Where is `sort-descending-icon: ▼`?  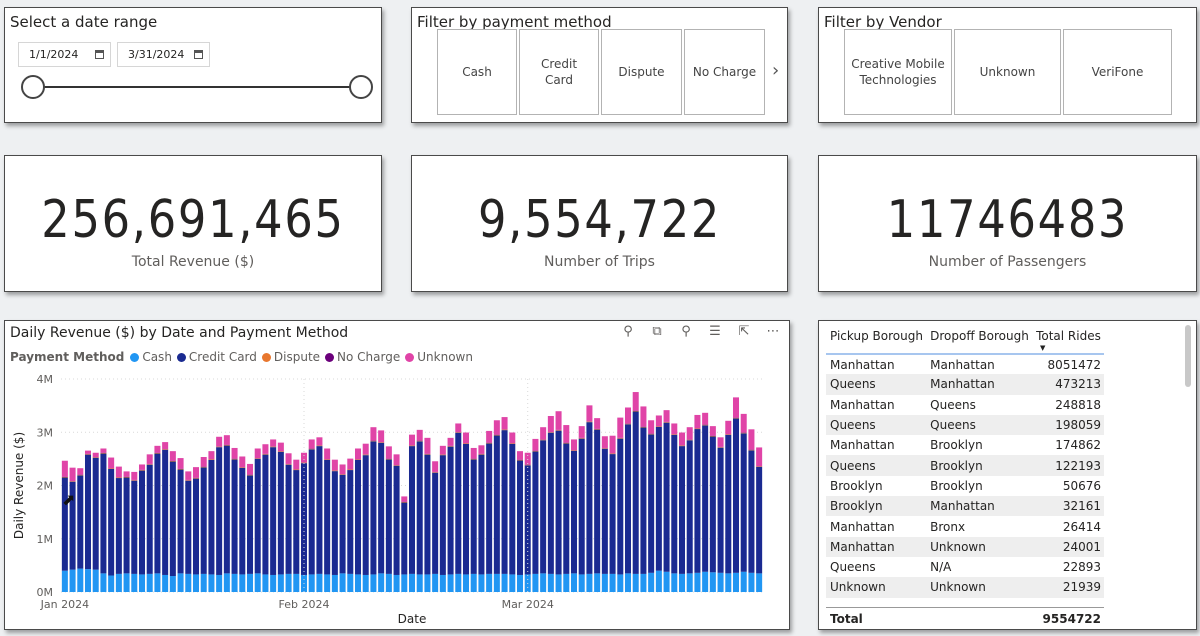 sort-descending-icon: ▼ is located at coordinates (1043, 348).